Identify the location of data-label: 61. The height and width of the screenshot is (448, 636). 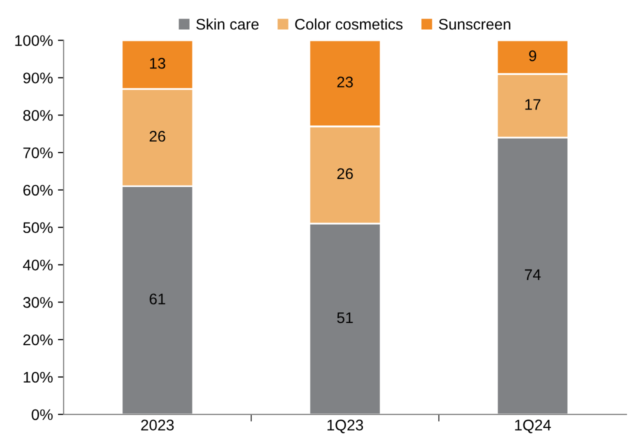
(158, 299).